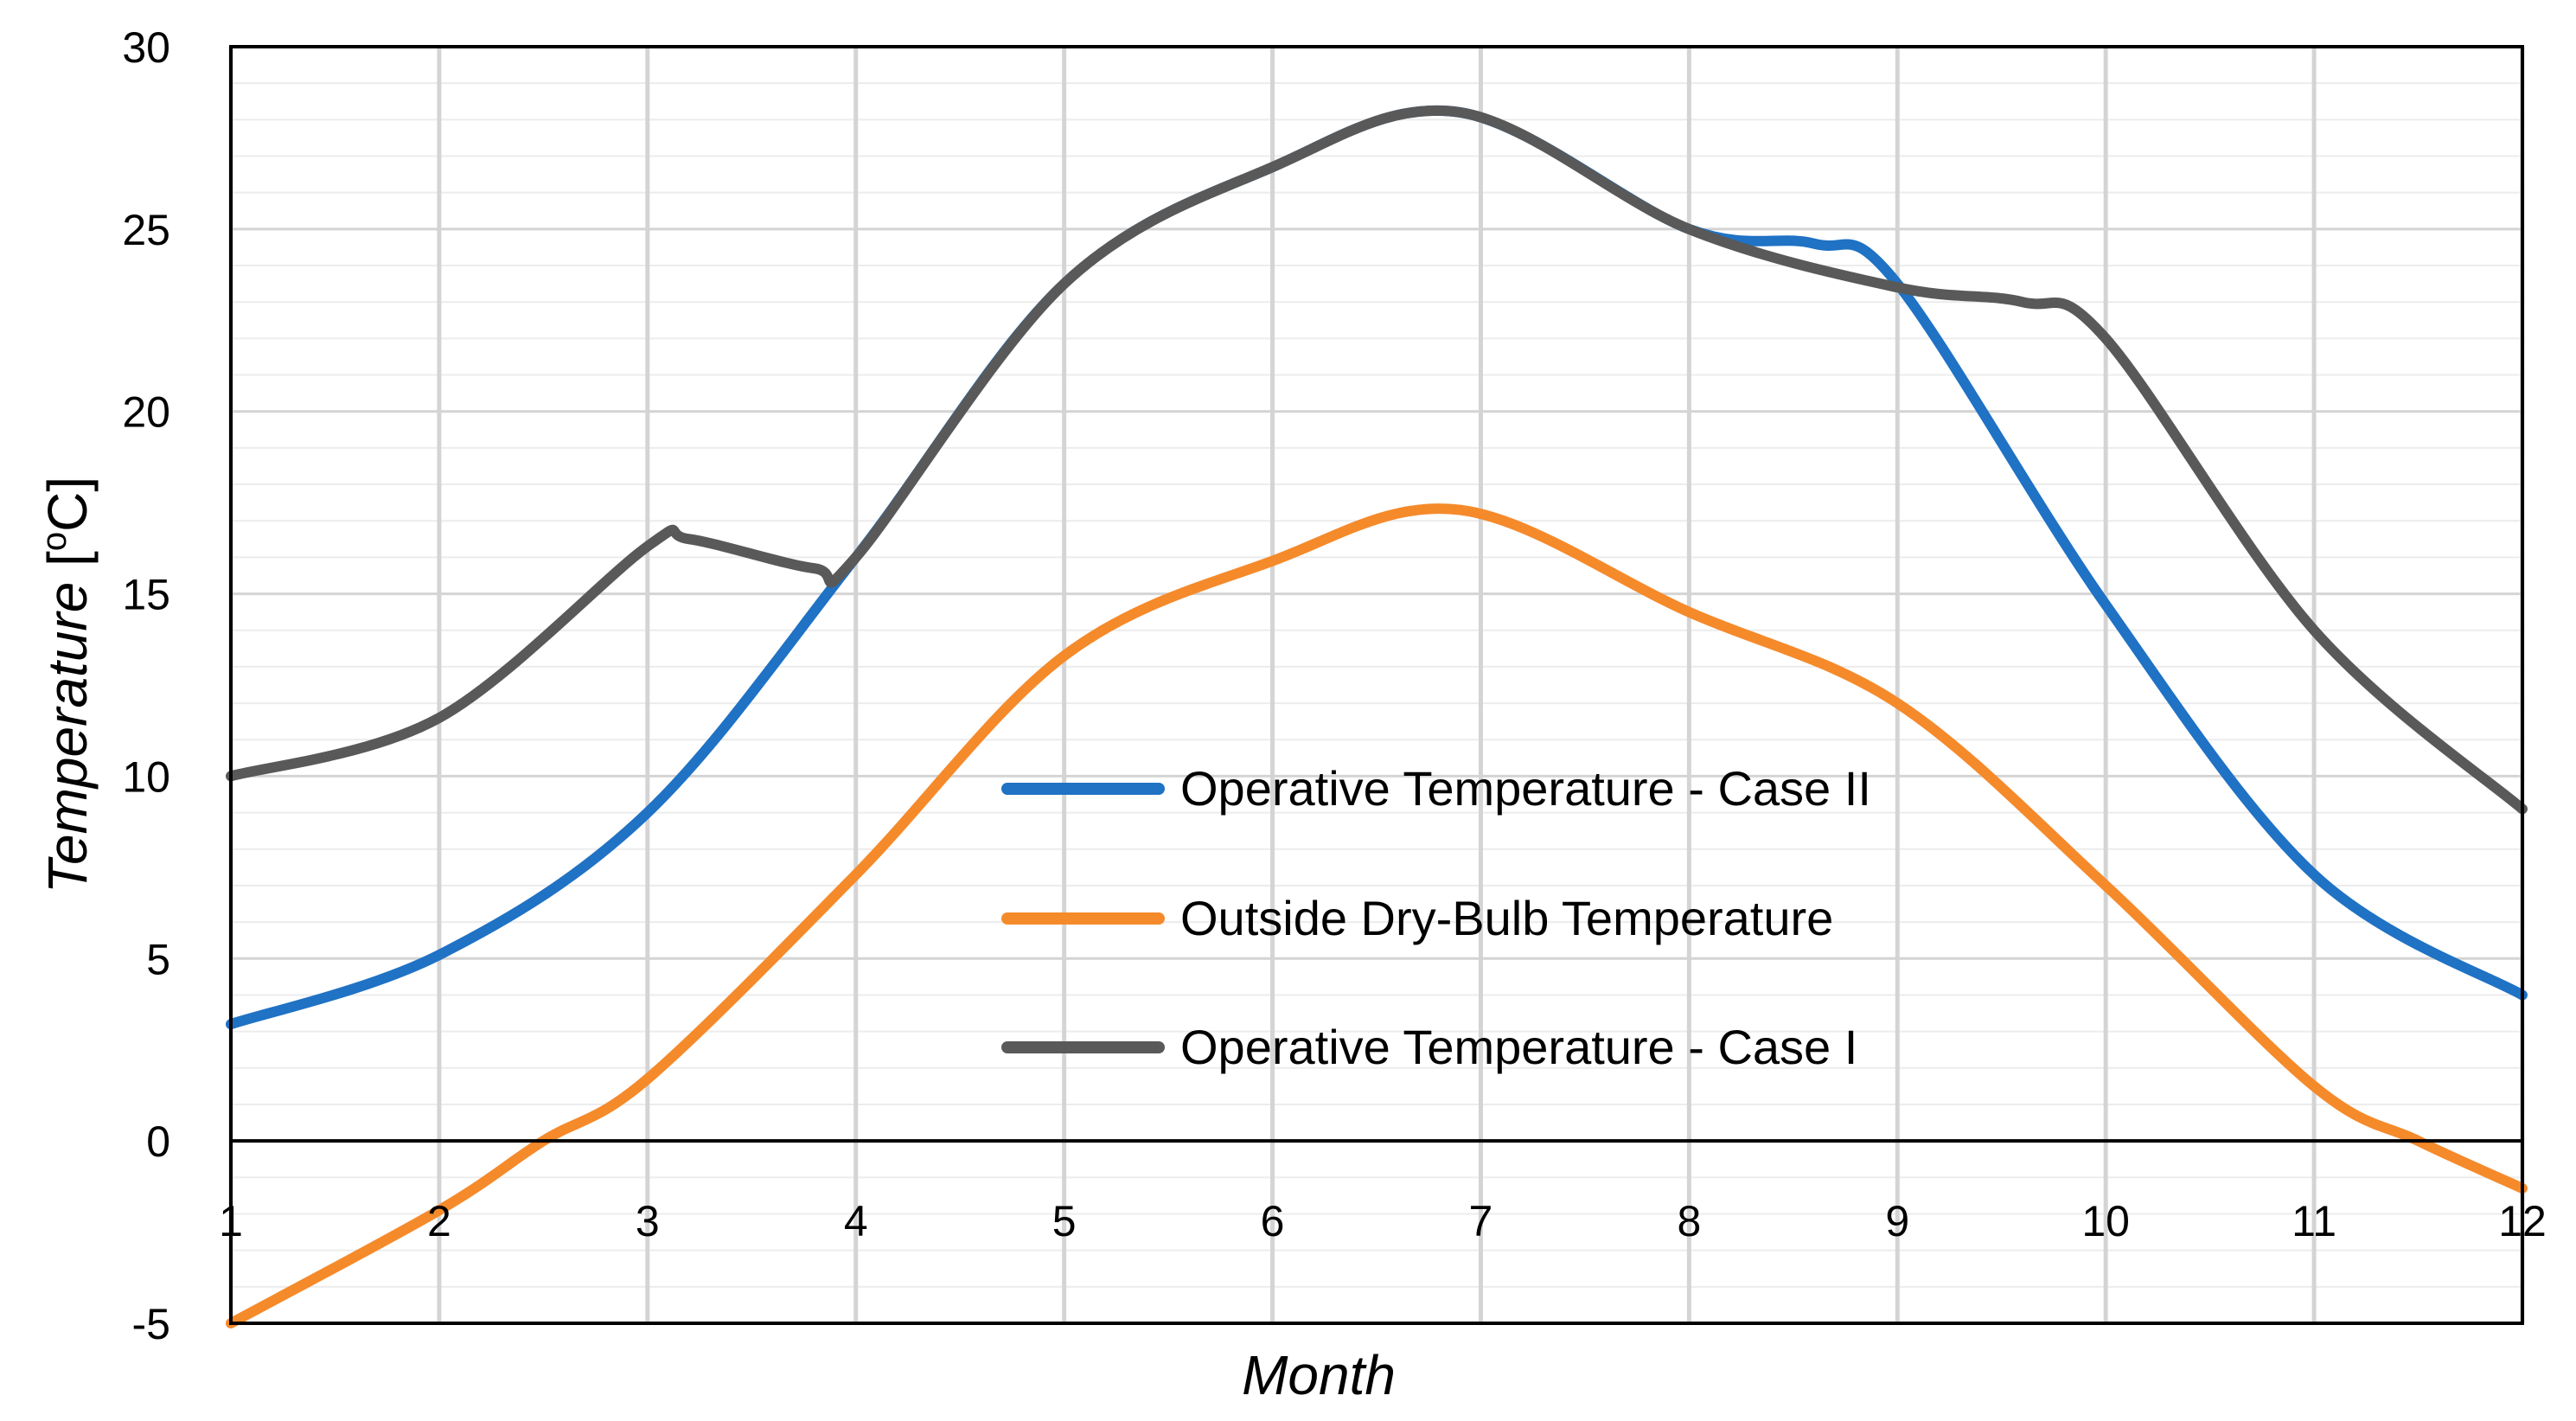 The width and height of the screenshot is (2576, 1421). What do you see at coordinates (1319, 1375) in the screenshot?
I see `x-axis-title: Month` at bounding box center [1319, 1375].